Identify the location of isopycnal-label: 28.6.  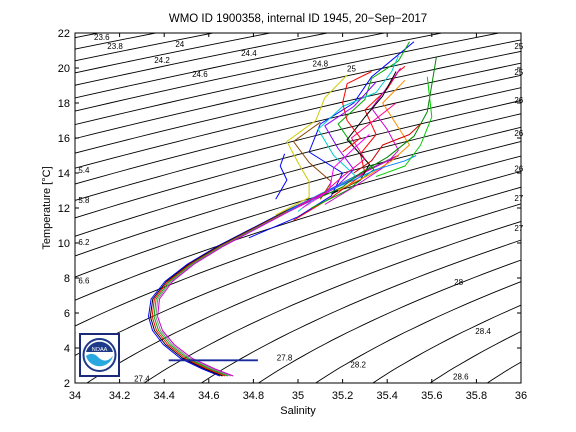
(461, 377).